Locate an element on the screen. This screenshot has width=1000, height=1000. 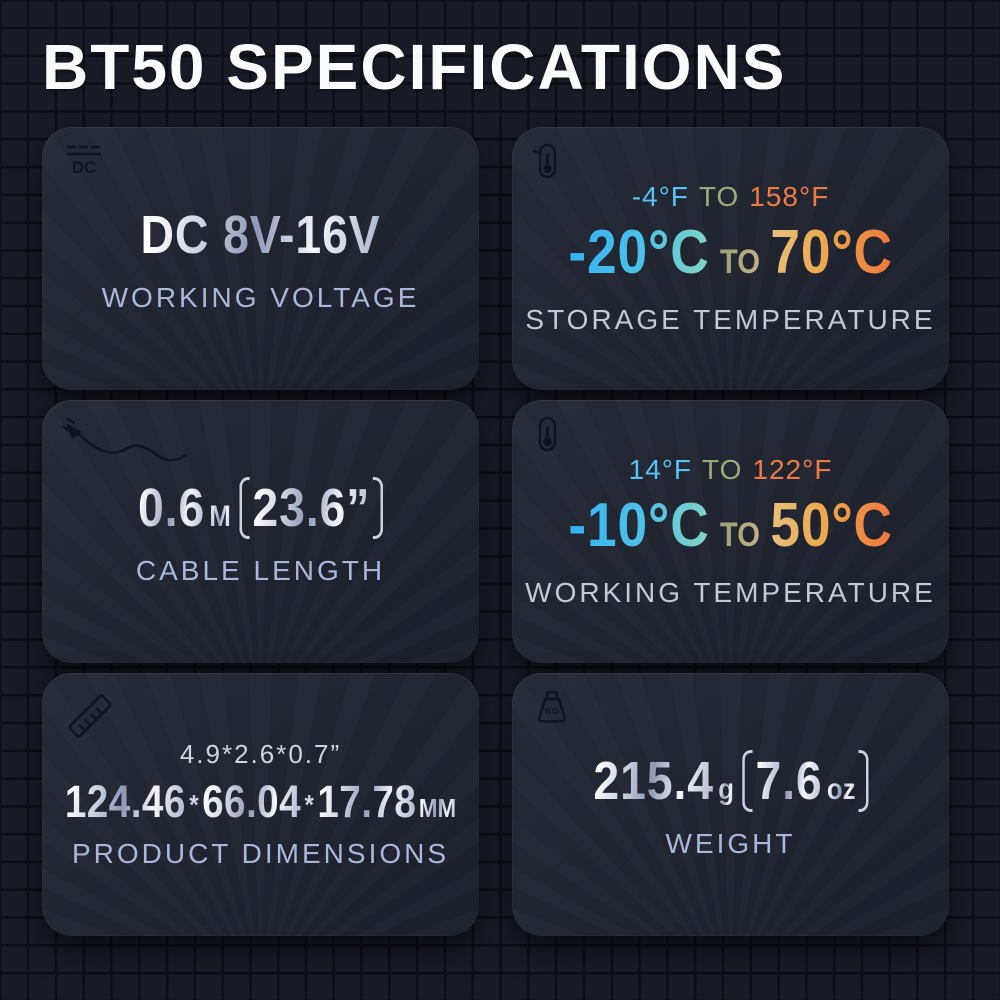
cable-length-value: 0.6 M 23.6” is located at coordinates (260, 507).